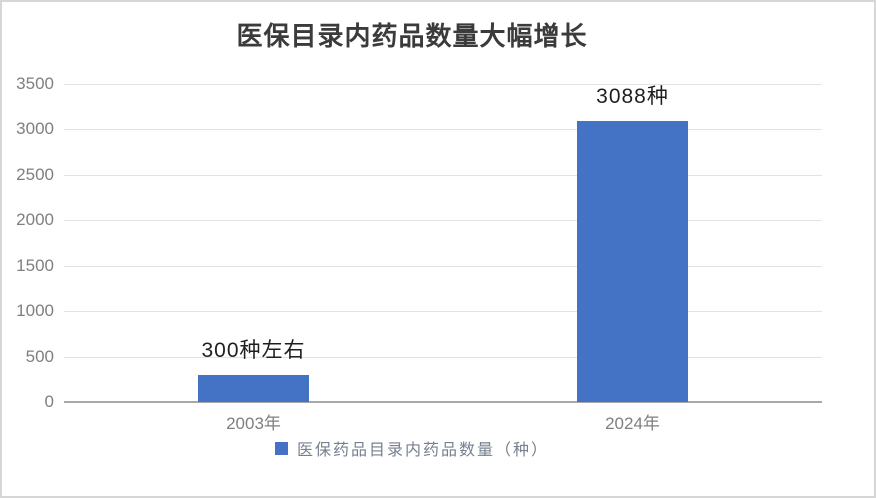 Image resolution: width=876 pixels, height=498 pixels. I want to click on x-axis-labels: 2003年 2024年, so click(443, 421).